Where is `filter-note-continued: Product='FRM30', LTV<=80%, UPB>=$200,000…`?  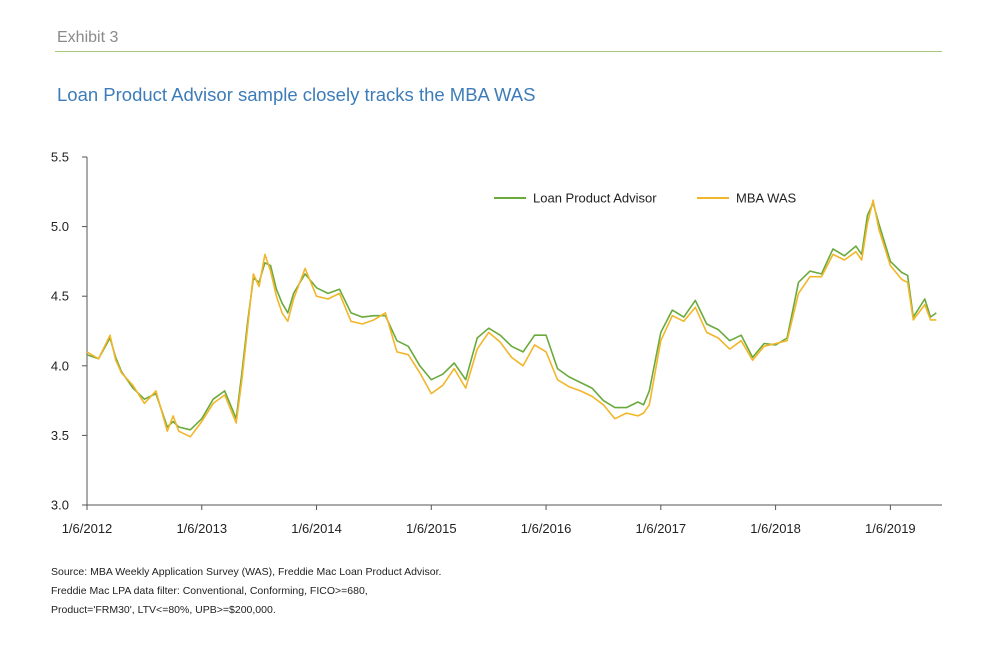 filter-note-continued: Product='FRM30', LTV<=80%, UPB>=$200,000… is located at coordinates (163, 610).